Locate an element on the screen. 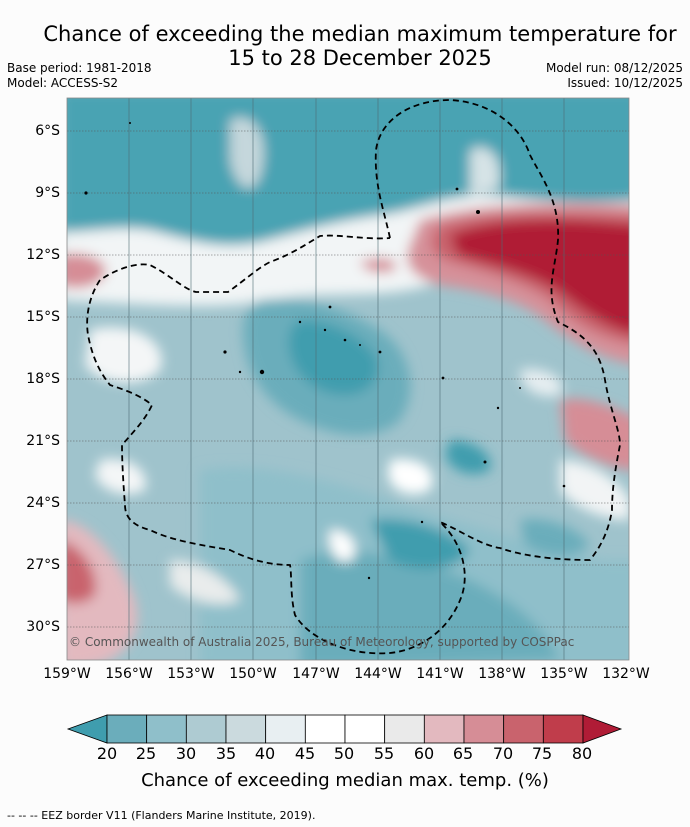 The width and height of the screenshot is (690, 827). meta-left: Base period: 1981-2018 Model: ACCESS-S2 is located at coordinates (79, 76).